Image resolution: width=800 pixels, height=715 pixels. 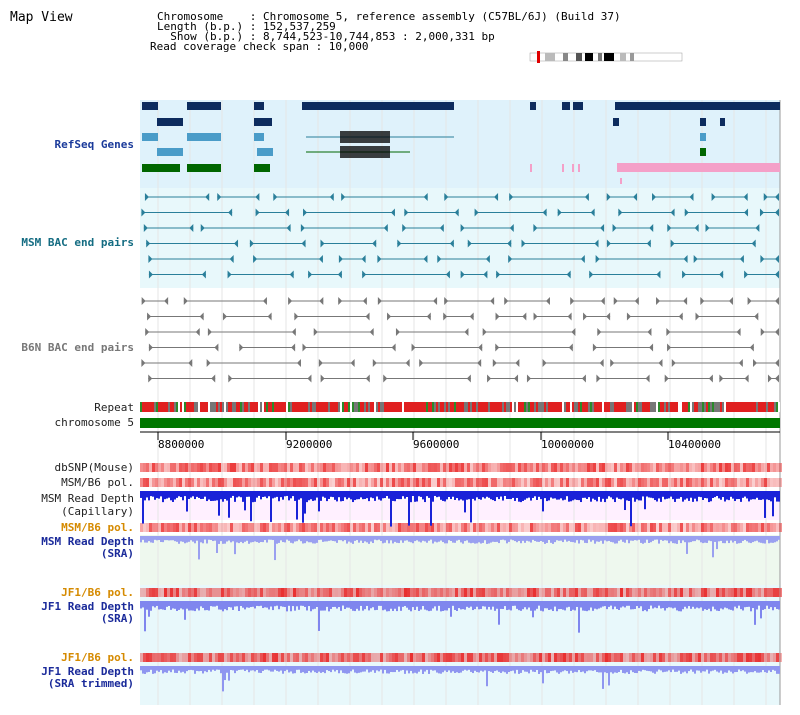 I want to click on chromosome-bar, so click(x=460, y=423).